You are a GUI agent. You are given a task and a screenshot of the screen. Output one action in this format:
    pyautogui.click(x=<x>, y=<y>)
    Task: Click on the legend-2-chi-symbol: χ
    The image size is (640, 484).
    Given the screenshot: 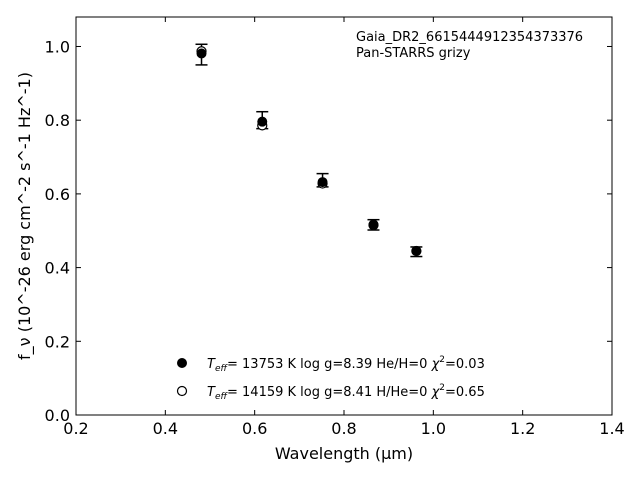 What is the action you would take?
    pyautogui.click(x=436, y=392)
    